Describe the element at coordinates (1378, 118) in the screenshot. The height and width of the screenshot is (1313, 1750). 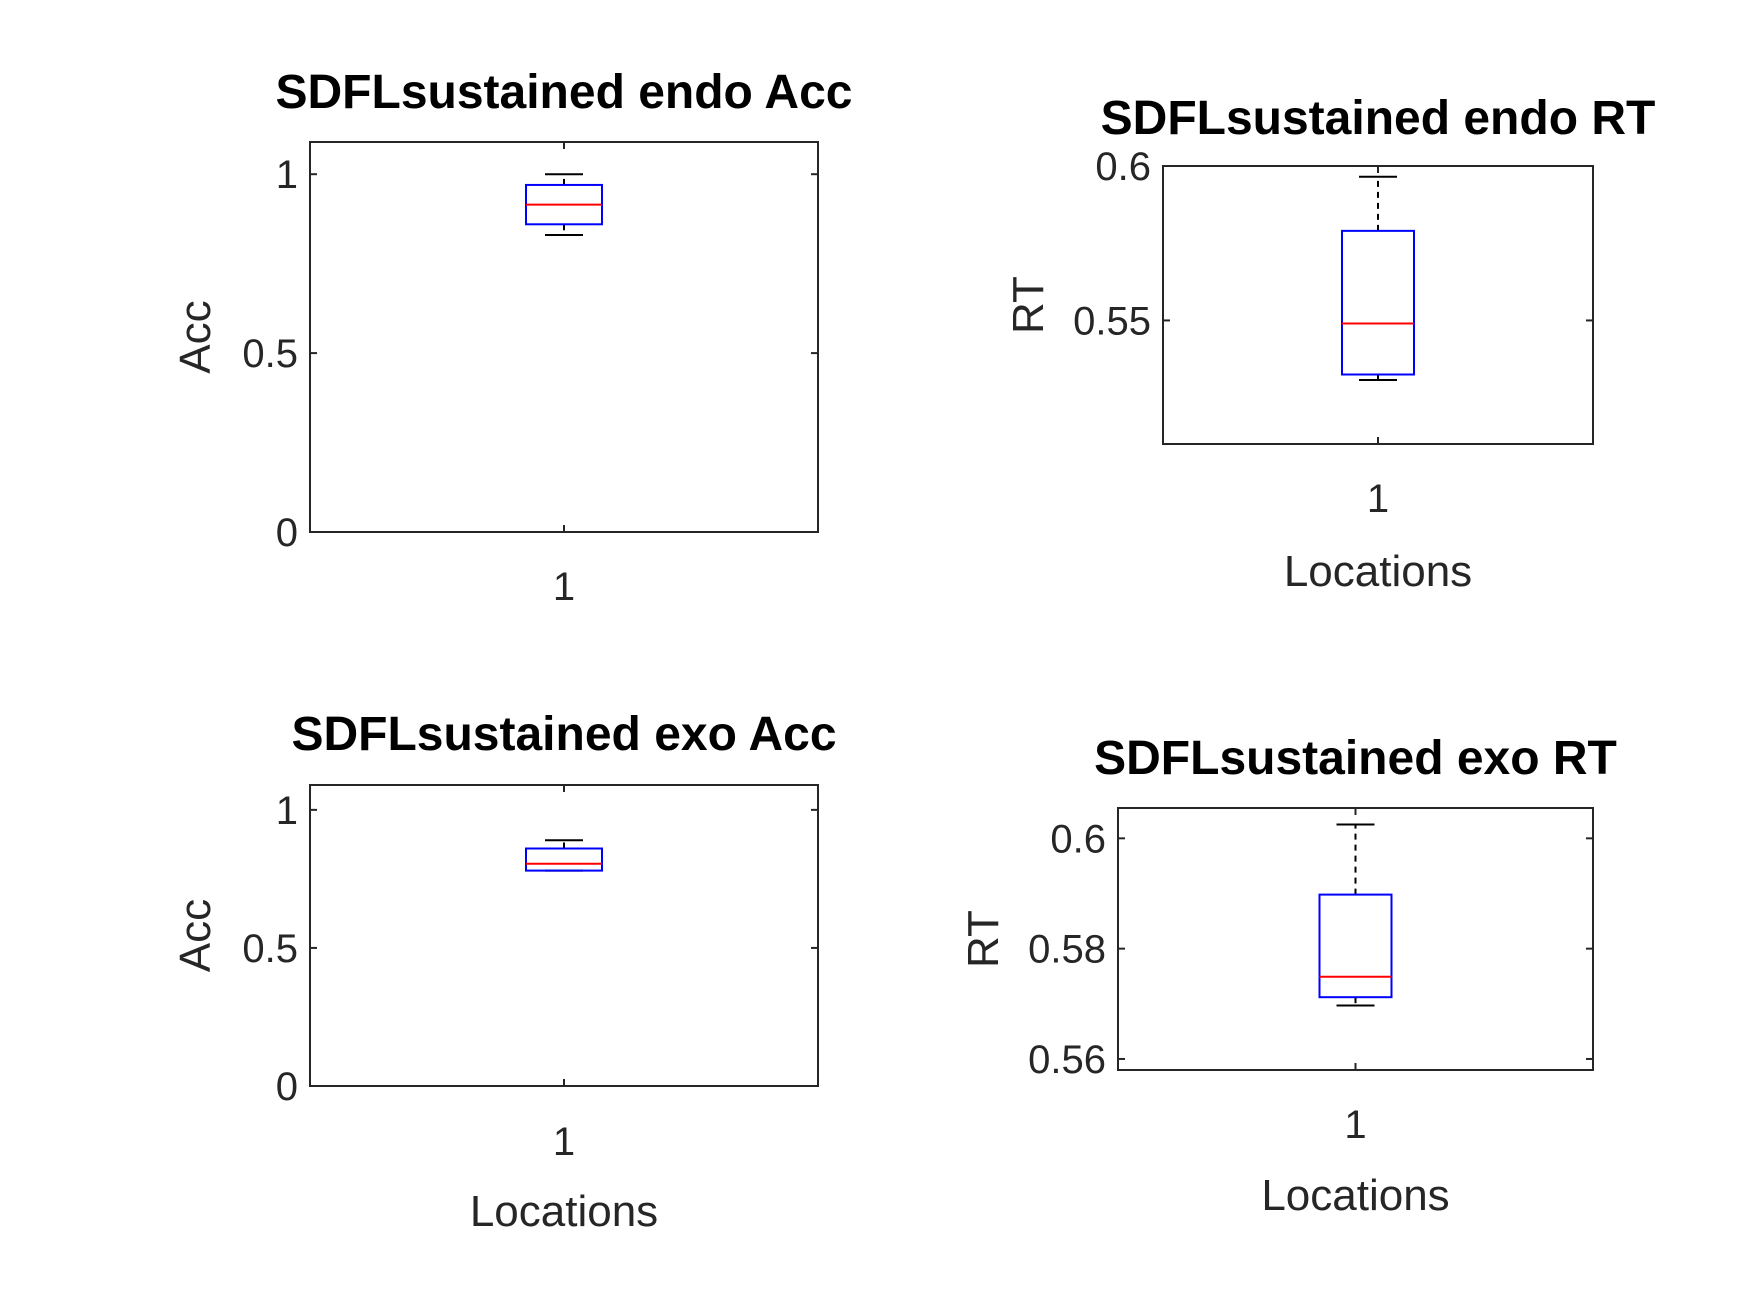
I see `subplot-title: SDFLsustained endo RT` at that location.